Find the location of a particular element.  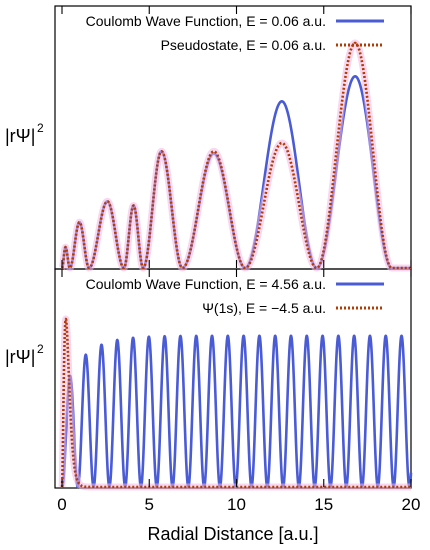

legend-top-label-1: Coulomb Wave Function, E = 0.06 a.u. is located at coordinates (206, 21).